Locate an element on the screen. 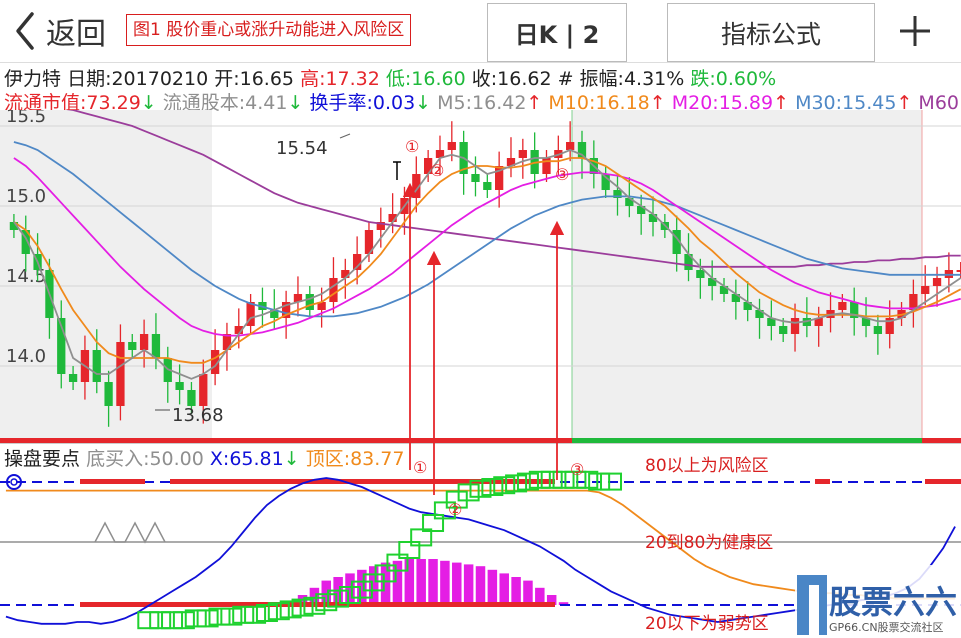 The height and width of the screenshot is (638, 961). watermark-sub: GP66.CN股票交流社区 is located at coordinates (886, 627).